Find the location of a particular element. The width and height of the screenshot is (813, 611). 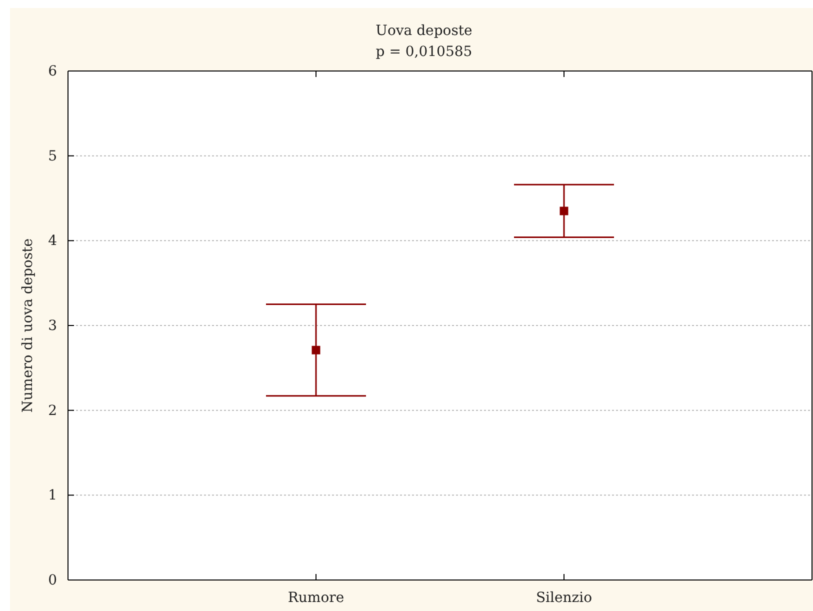

x-tick-label: Rumore is located at coordinates (316, 598).